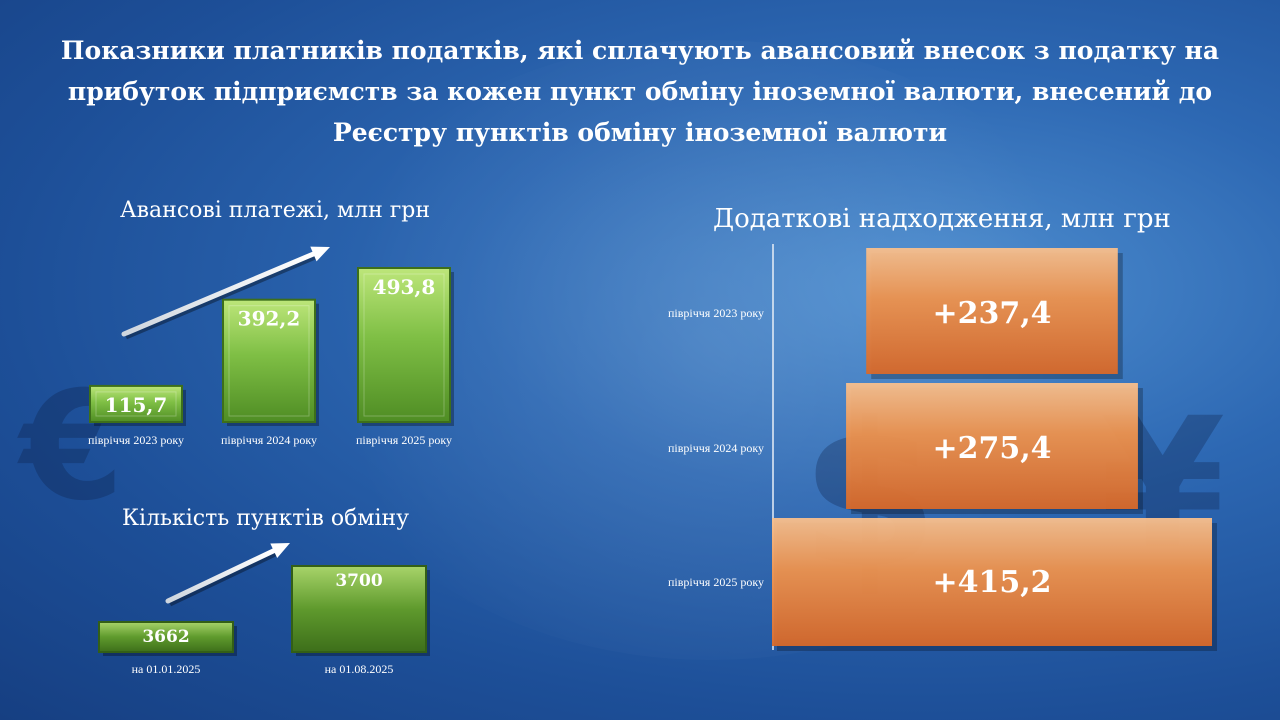 The image size is (1280, 720). Describe the element at coordinates (404, 440) in the screenshot. I see `advance-payment-period-label: півріччя 2025 року` at that location.